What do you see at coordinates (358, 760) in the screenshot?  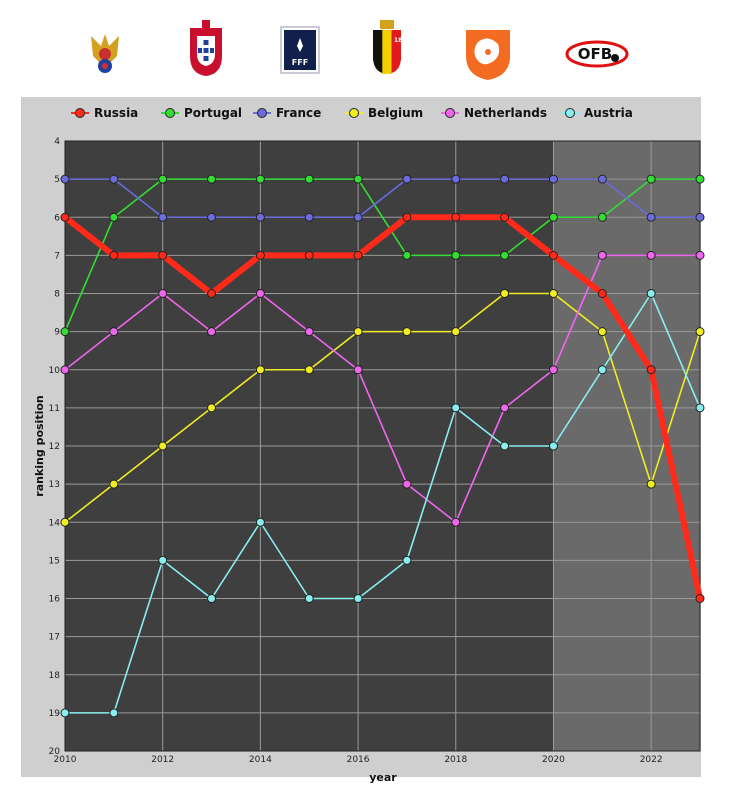 I see `x-tick-label: 2016` at bounding box center [358, 760].